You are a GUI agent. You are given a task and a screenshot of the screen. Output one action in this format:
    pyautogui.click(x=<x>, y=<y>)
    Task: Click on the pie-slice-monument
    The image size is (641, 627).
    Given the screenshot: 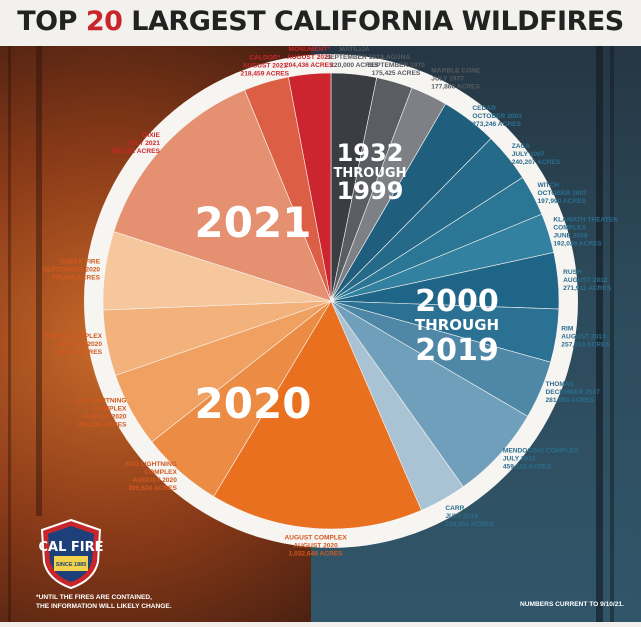 What is the action you would take?
    pyautogui.click(x=310, y=187)
    